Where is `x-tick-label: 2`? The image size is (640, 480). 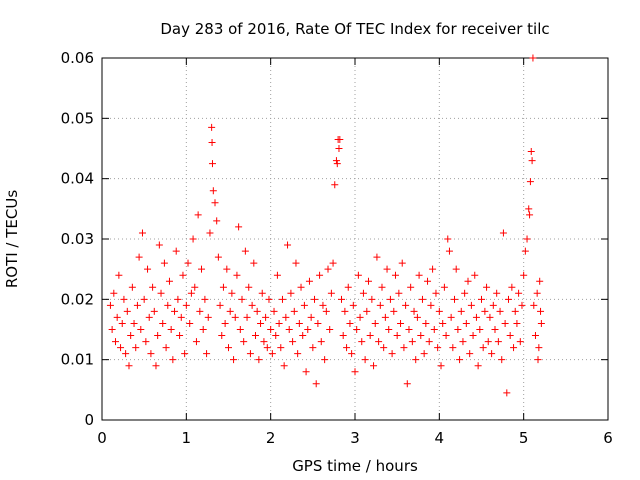 x-tick-label: 2 is located at coordinates (271, 438).